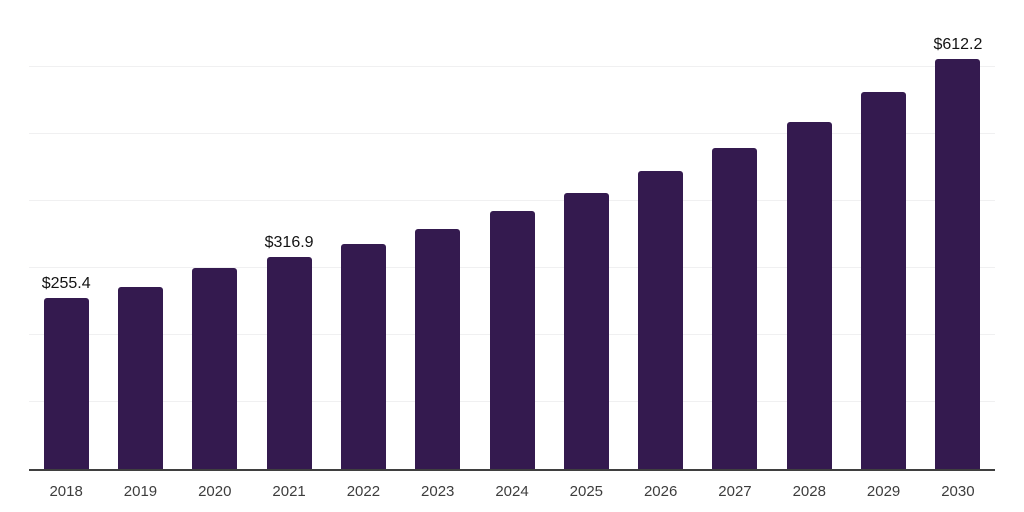  I want to click on bar-2027, so click(735, 308).